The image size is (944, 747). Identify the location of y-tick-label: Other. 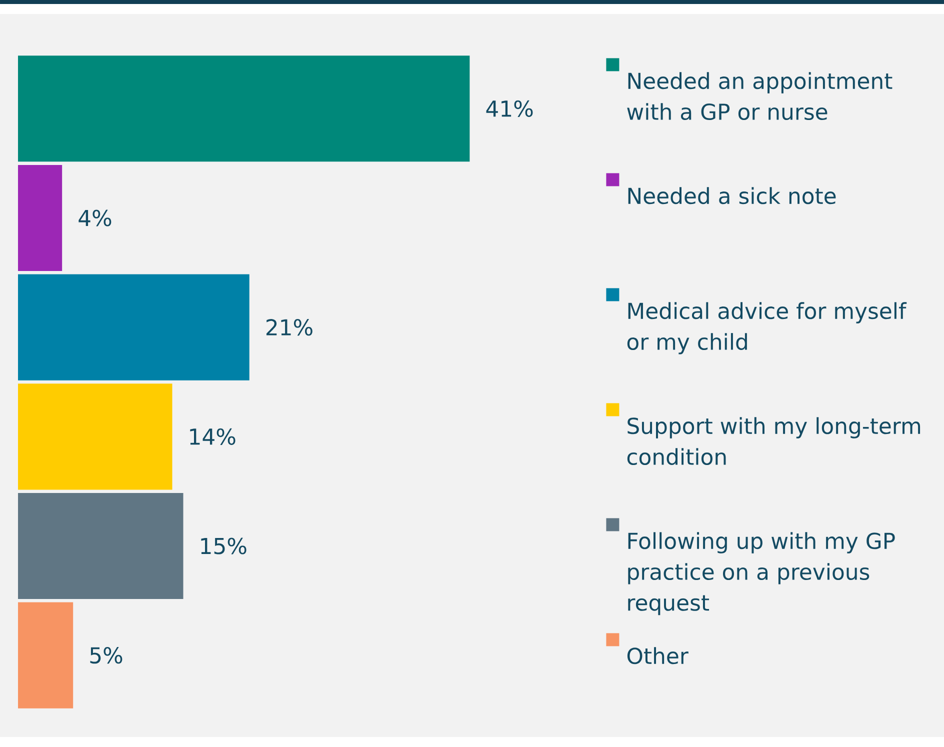
(657, 655).